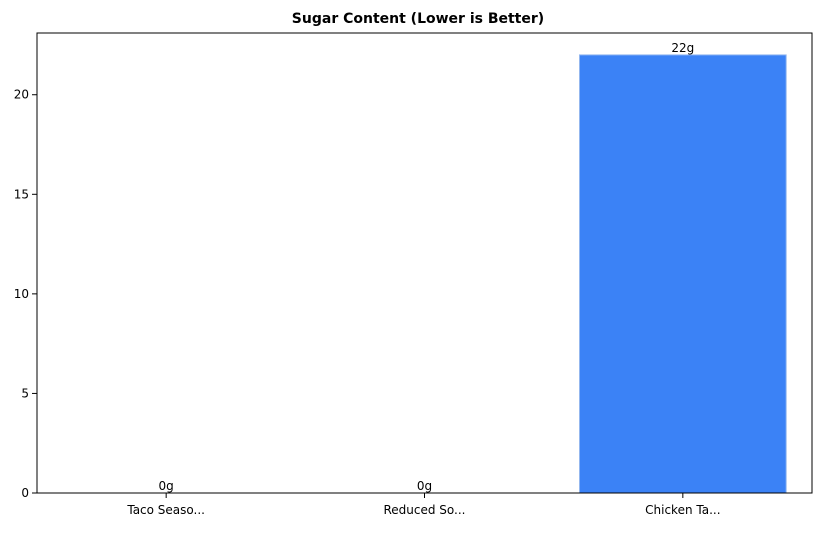  Describe the element at coordinates (424, 486) in the screenshot. I see `data-label-1: 0g` at that location.